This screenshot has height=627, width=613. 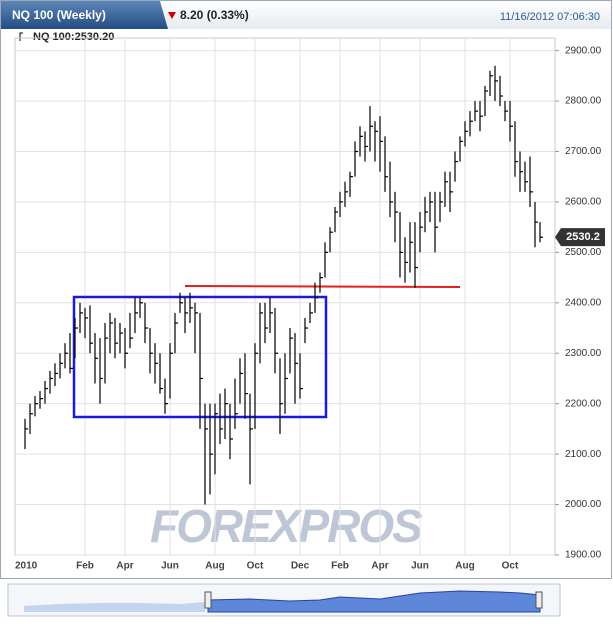 I want to click on x-tick-label: Dec, so click(x=300, y=566).